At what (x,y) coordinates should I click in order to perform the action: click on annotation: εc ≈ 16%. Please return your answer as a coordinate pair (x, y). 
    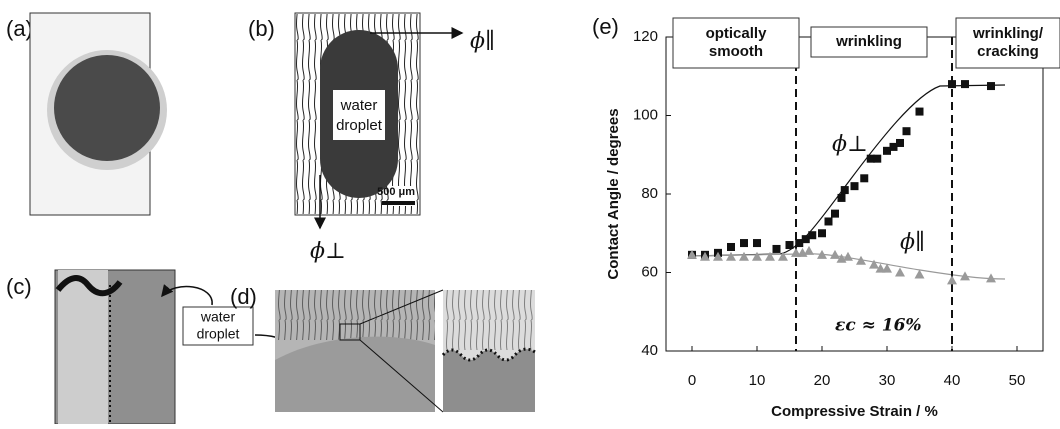
    Looking at the image, I should click on (878, 326).